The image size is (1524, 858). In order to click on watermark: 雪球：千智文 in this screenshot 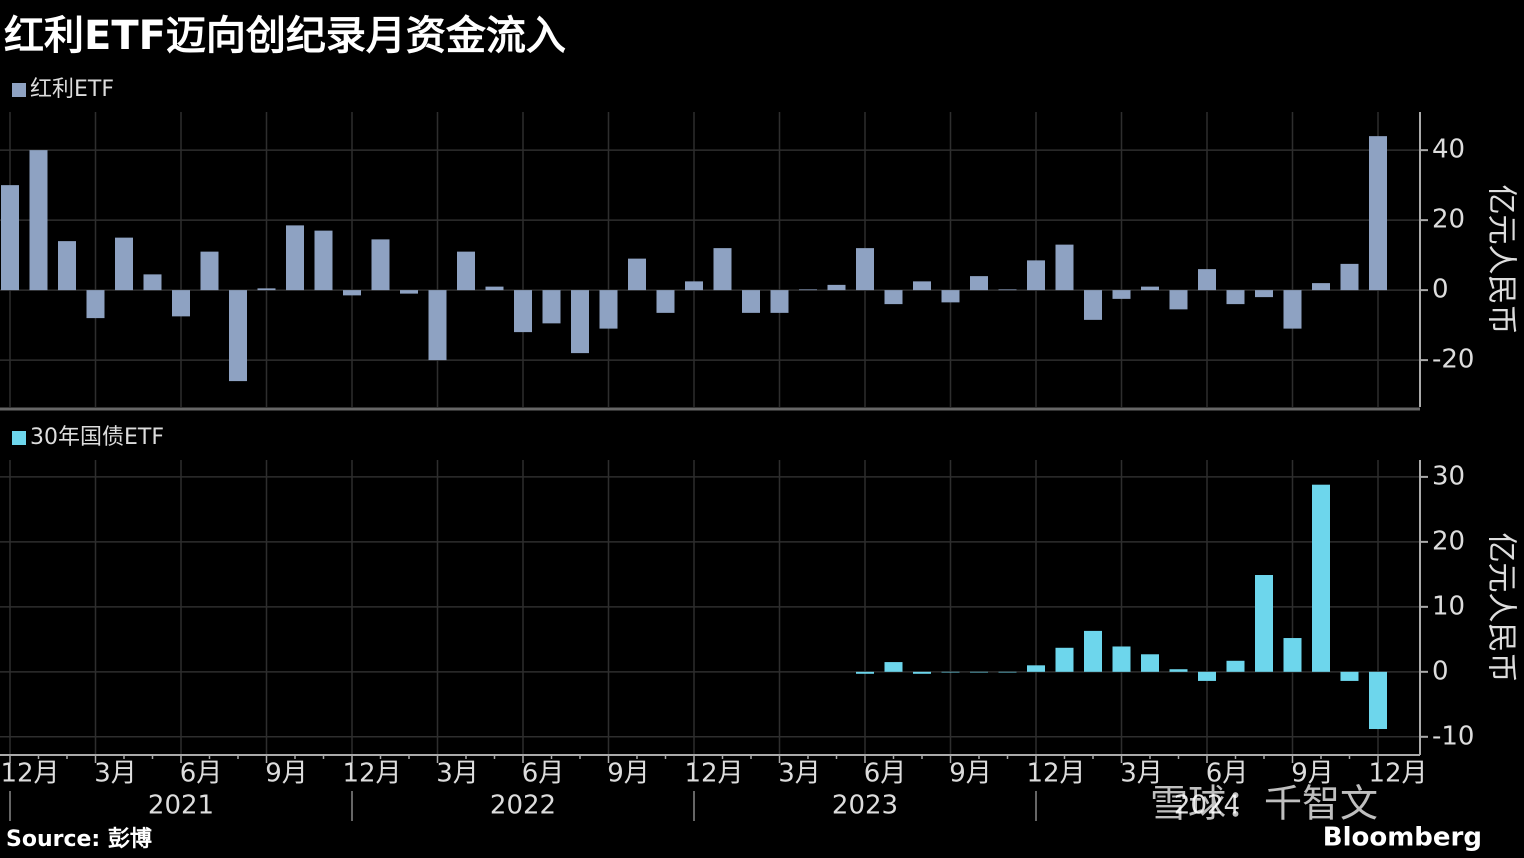, I will do `click(1264, 804)`.